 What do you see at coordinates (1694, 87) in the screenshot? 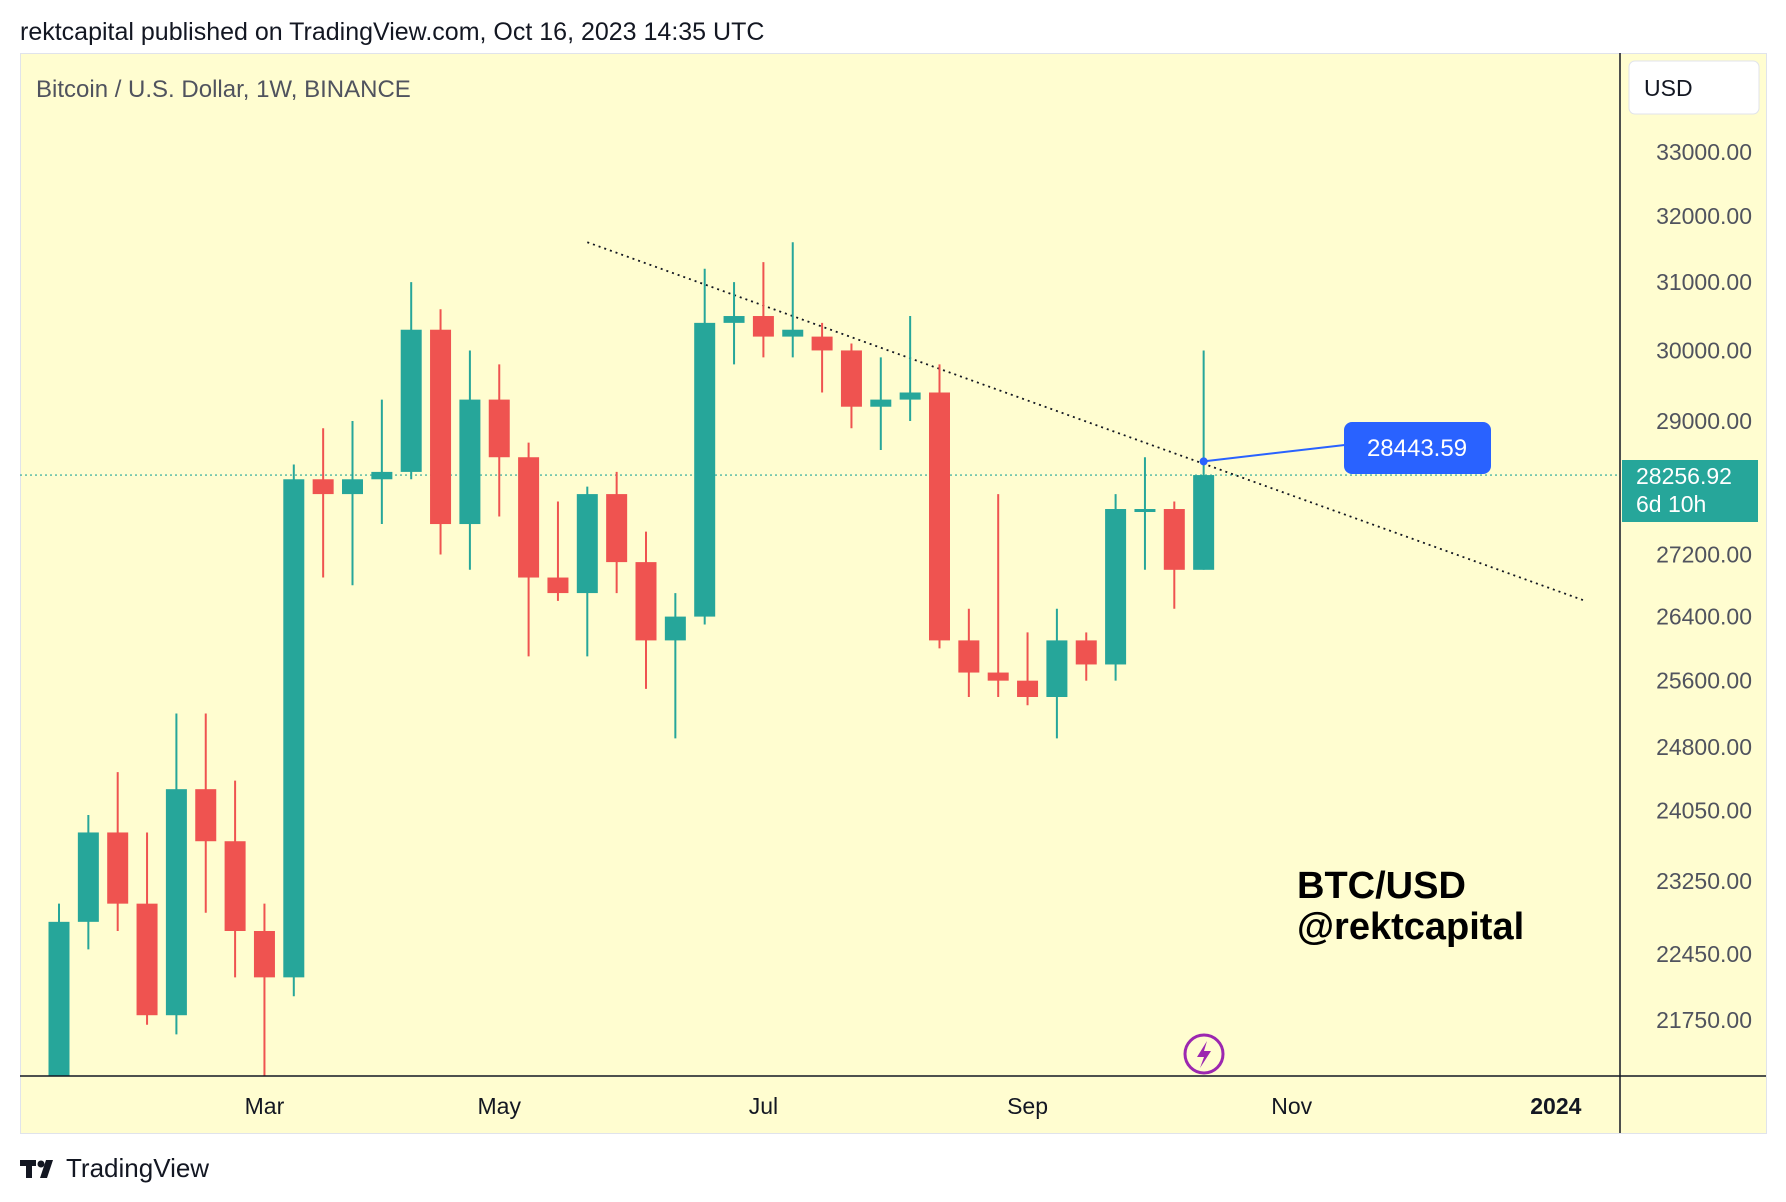
I see `currency-button` at bounding box center [1694, 87].